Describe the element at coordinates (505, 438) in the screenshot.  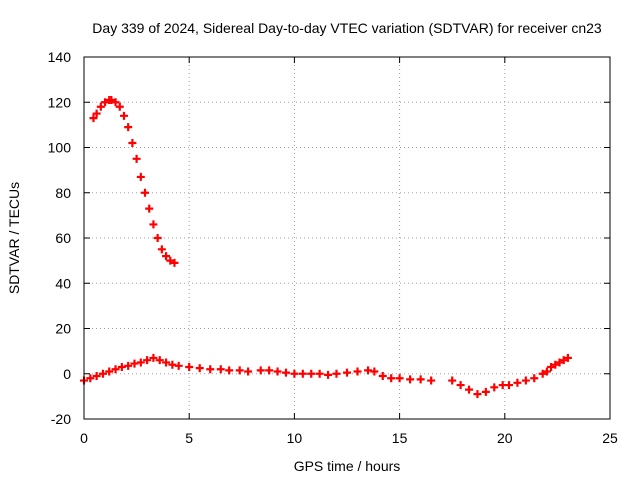
I see `x-tick-label: 20` at that location.